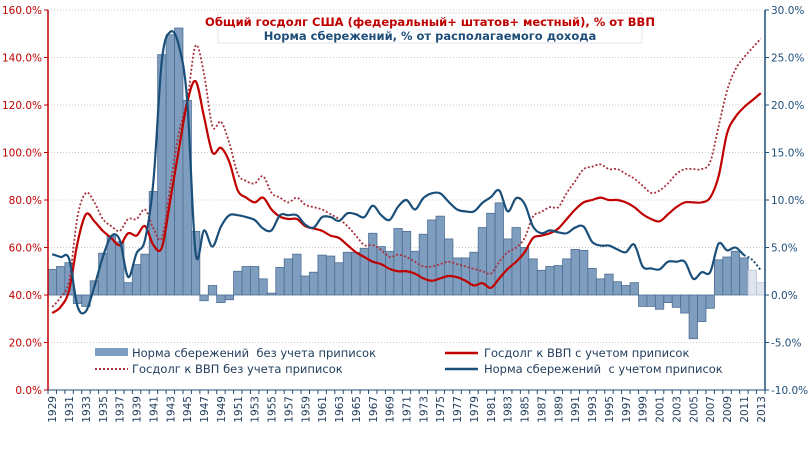 Image resolution: width=811 pixels, height=449 pixels. Describe the element at coordinates (492, 409) in the screenshot. I see `x-axis-tick-label: 1981` at that location.